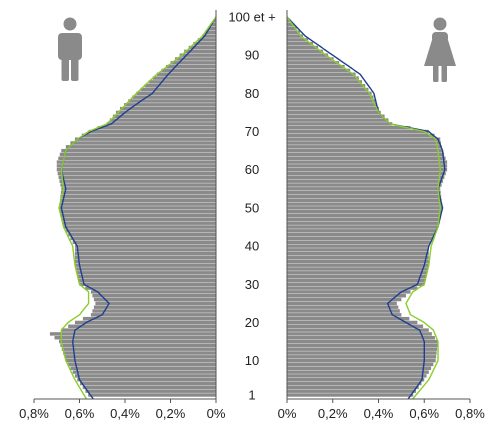  I want to click on x-left-tick-label: 0,8%, so click(34, 413).